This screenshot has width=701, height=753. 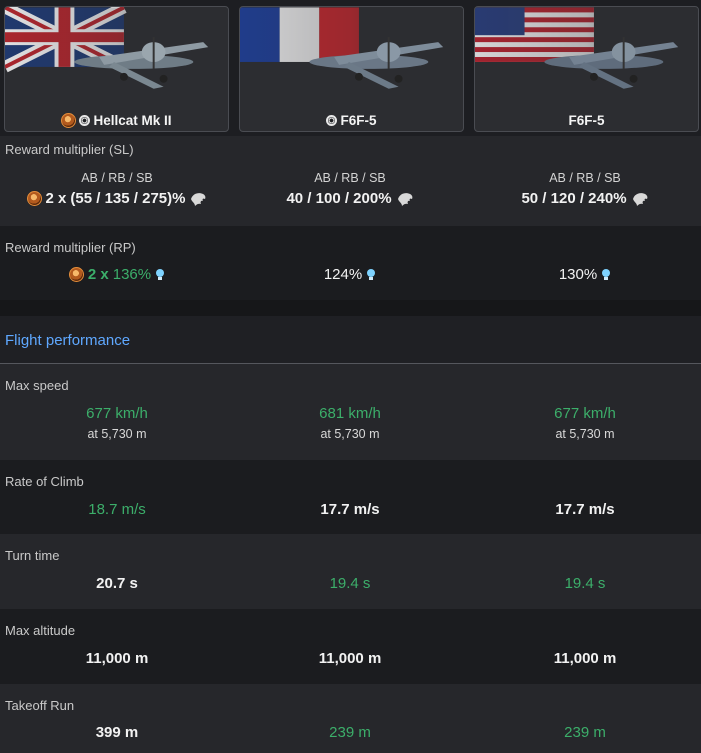 I want to click on reward-rp-value: 130%, so click(x=578, y=274).